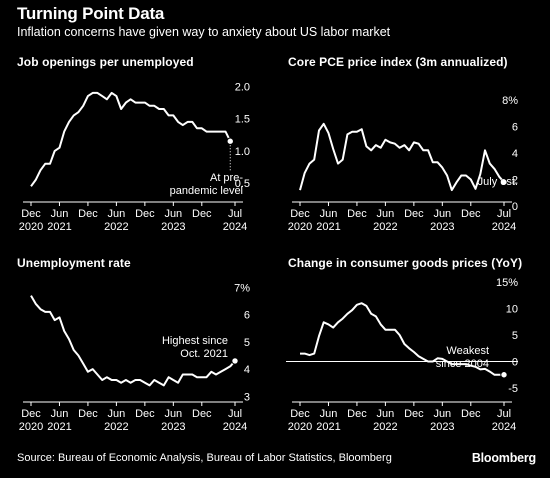  What do you see at coordinates (235, 227) in the screenshot?
I see `job-openings-x-tick-year: 2024` at bounding box center [235, 227].